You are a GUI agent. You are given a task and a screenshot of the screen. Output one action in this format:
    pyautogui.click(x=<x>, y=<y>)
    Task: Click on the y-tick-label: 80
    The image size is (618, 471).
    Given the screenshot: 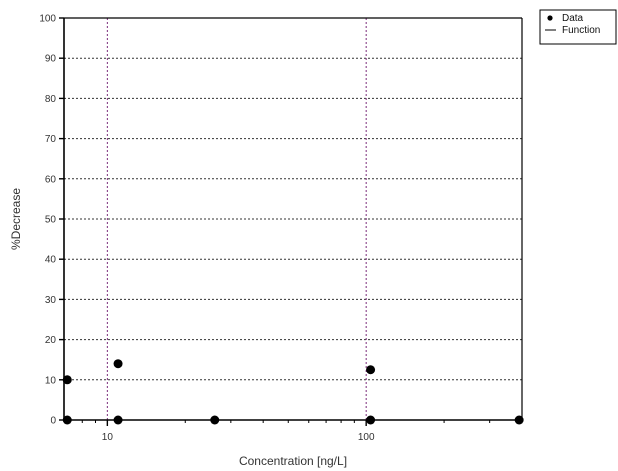 What is the action you would take?
    pyautogui.click(x=51, y=99)
    